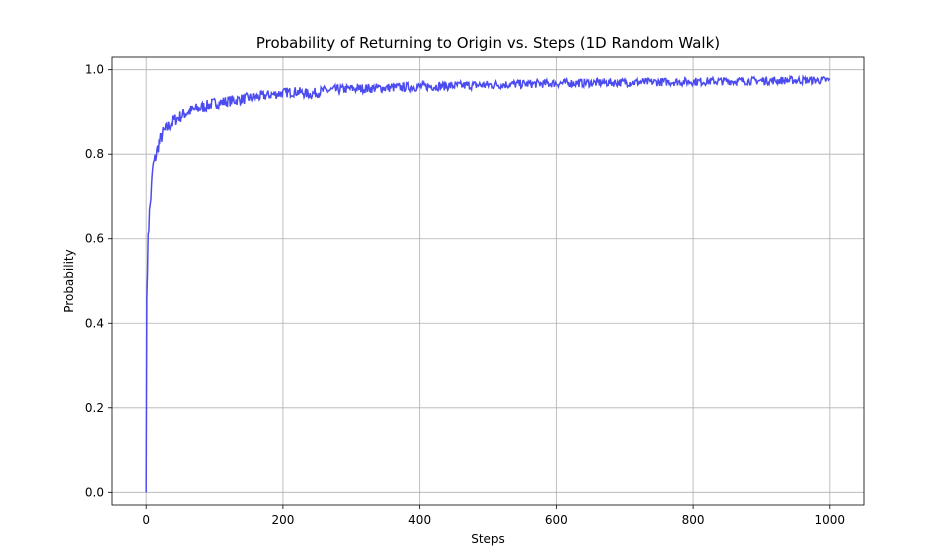 Image resolution: width=942 pixels, height=553 pixels. I want to click on x-axis-label: Steps, so click(488, 539).